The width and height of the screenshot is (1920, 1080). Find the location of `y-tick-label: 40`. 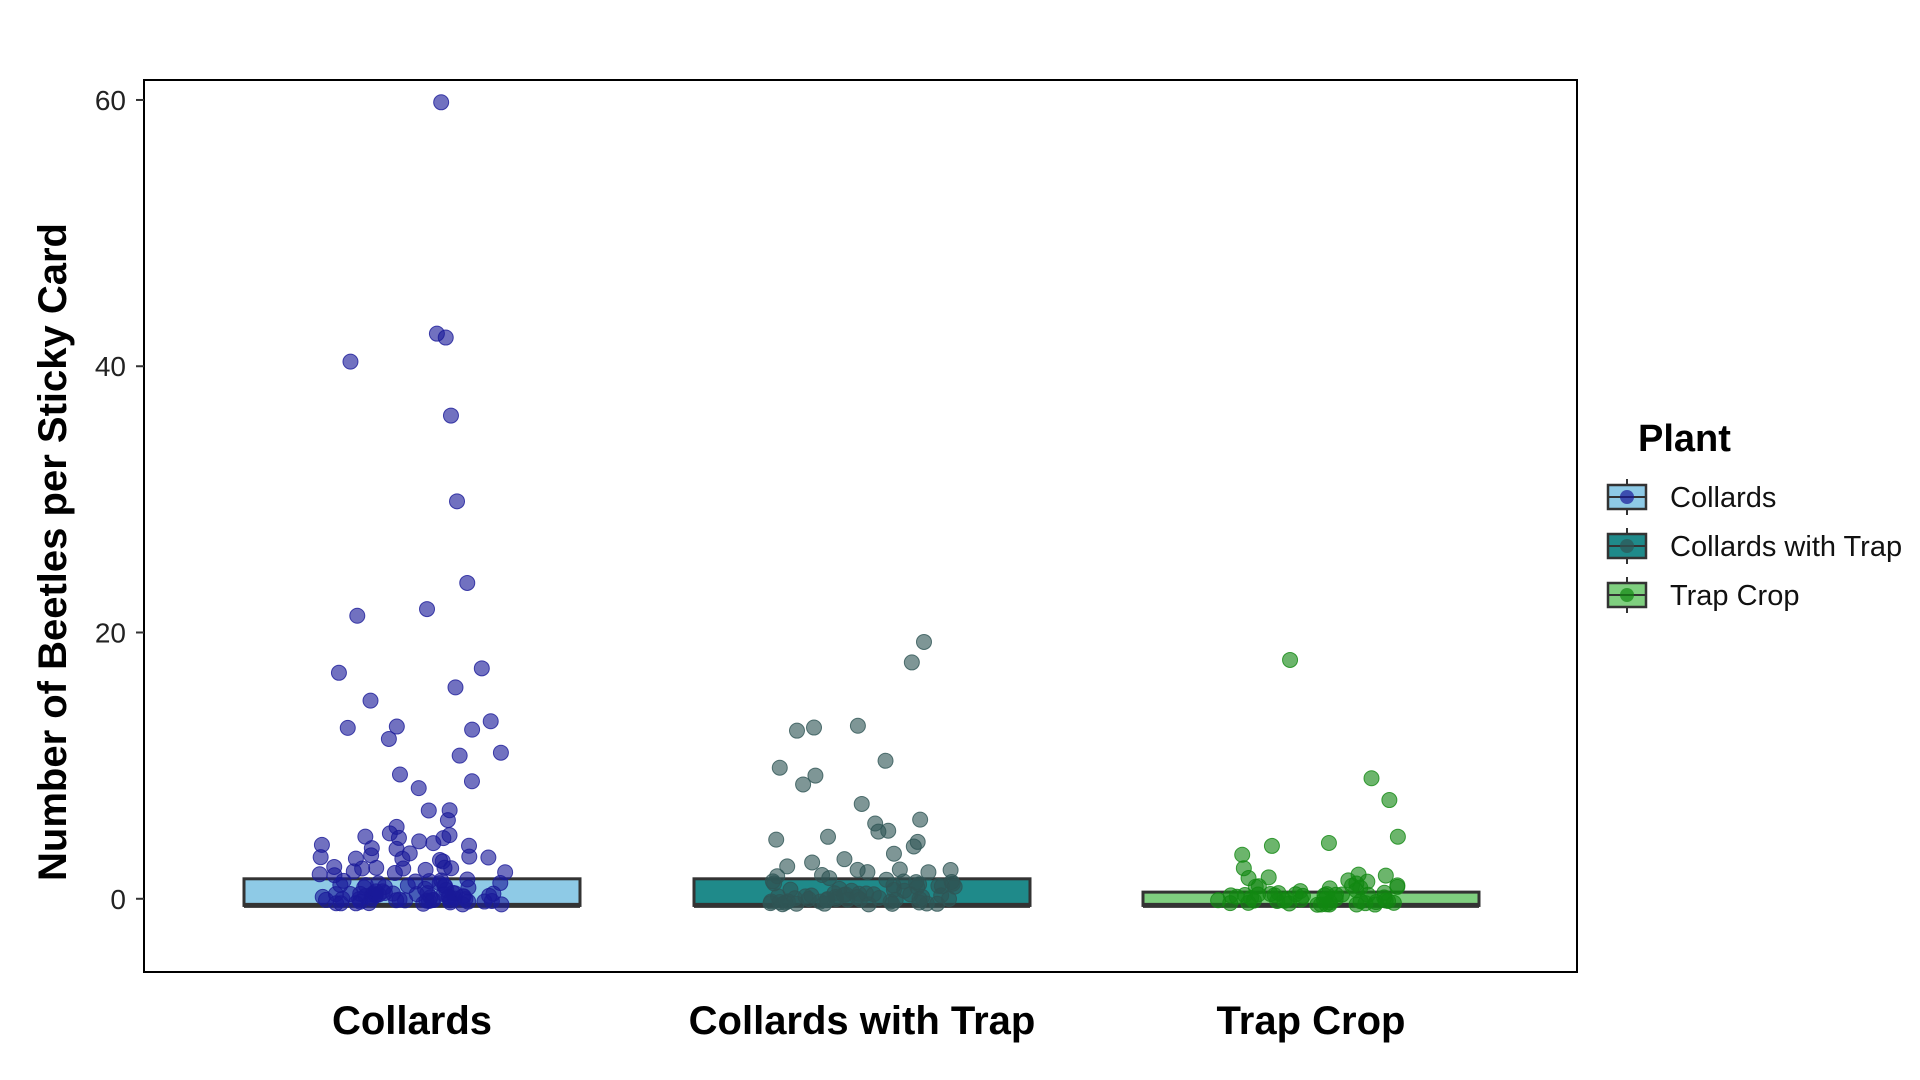

y-tick-label: 40 is located at coordinates (110, 366).